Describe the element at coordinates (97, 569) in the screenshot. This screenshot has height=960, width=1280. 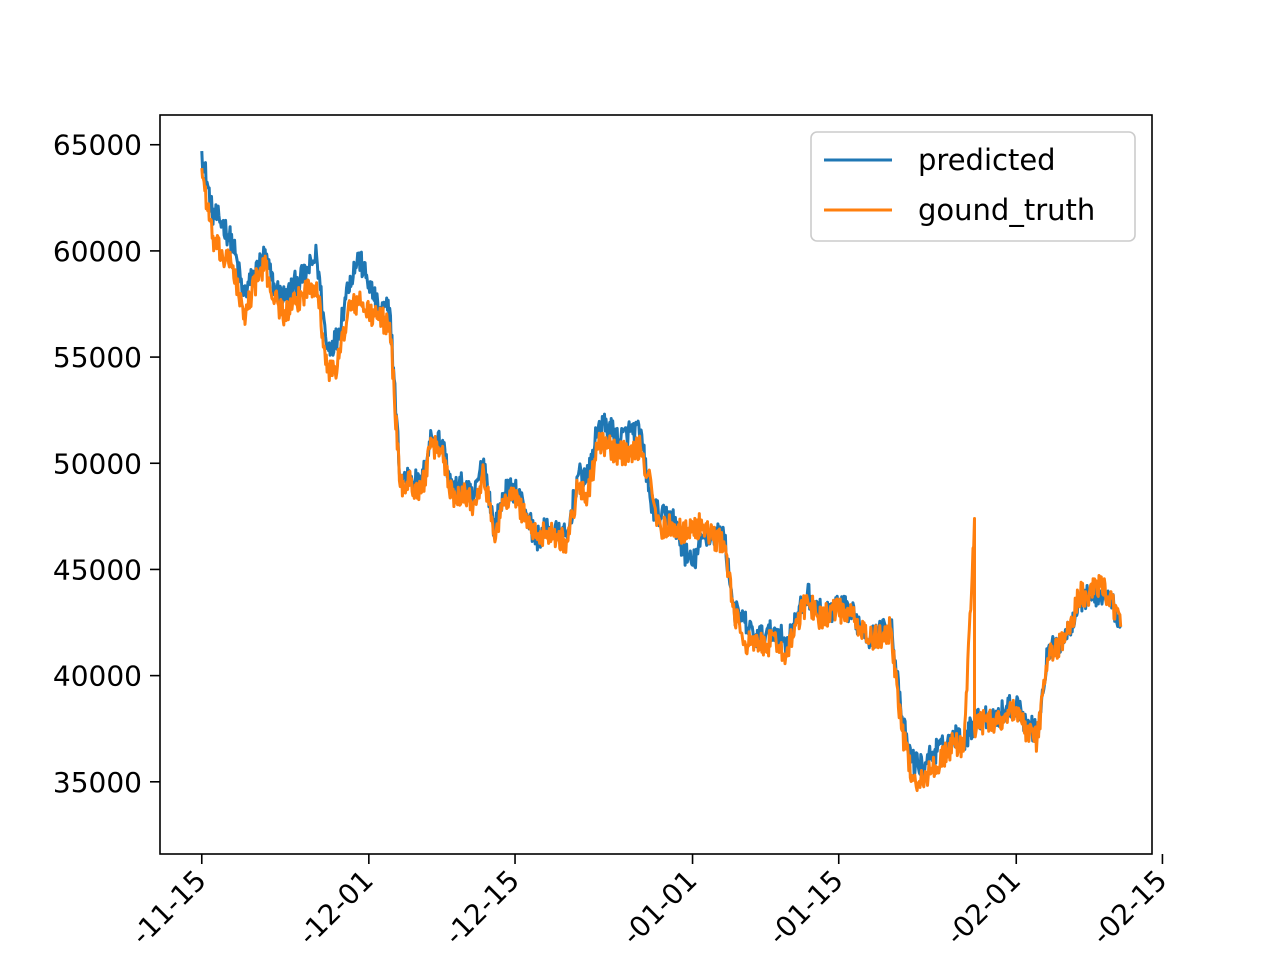
I see `y-tick-label: 45000` at that location.